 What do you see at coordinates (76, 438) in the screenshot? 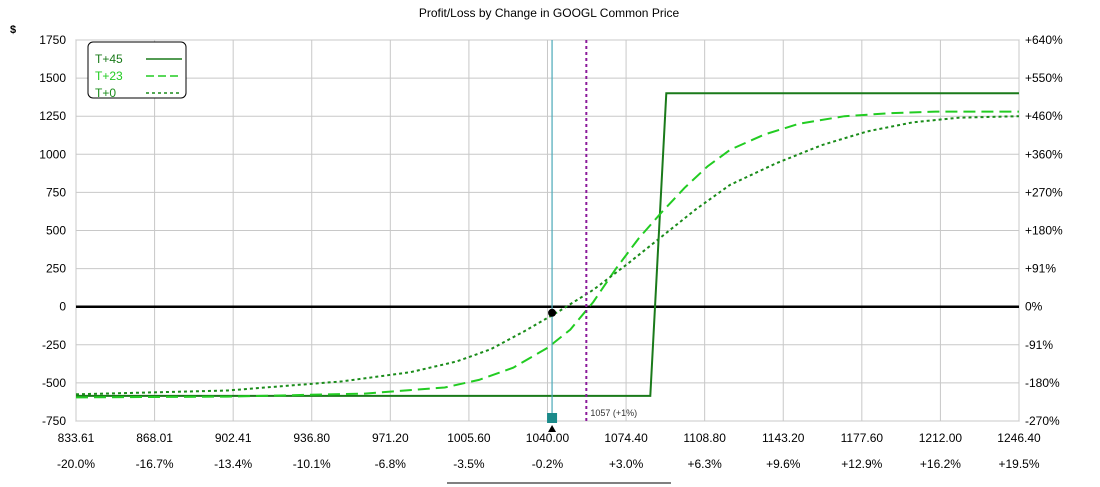
I see `x-tick-label: 833.61` at bounding box center [76, 438].